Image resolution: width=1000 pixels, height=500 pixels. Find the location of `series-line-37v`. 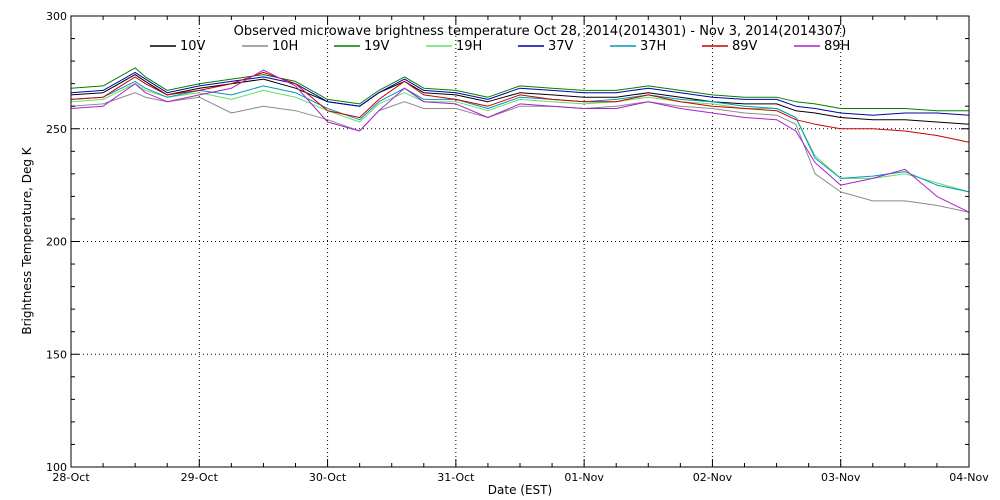

series-line-37v is located at coordinates (520, 93).